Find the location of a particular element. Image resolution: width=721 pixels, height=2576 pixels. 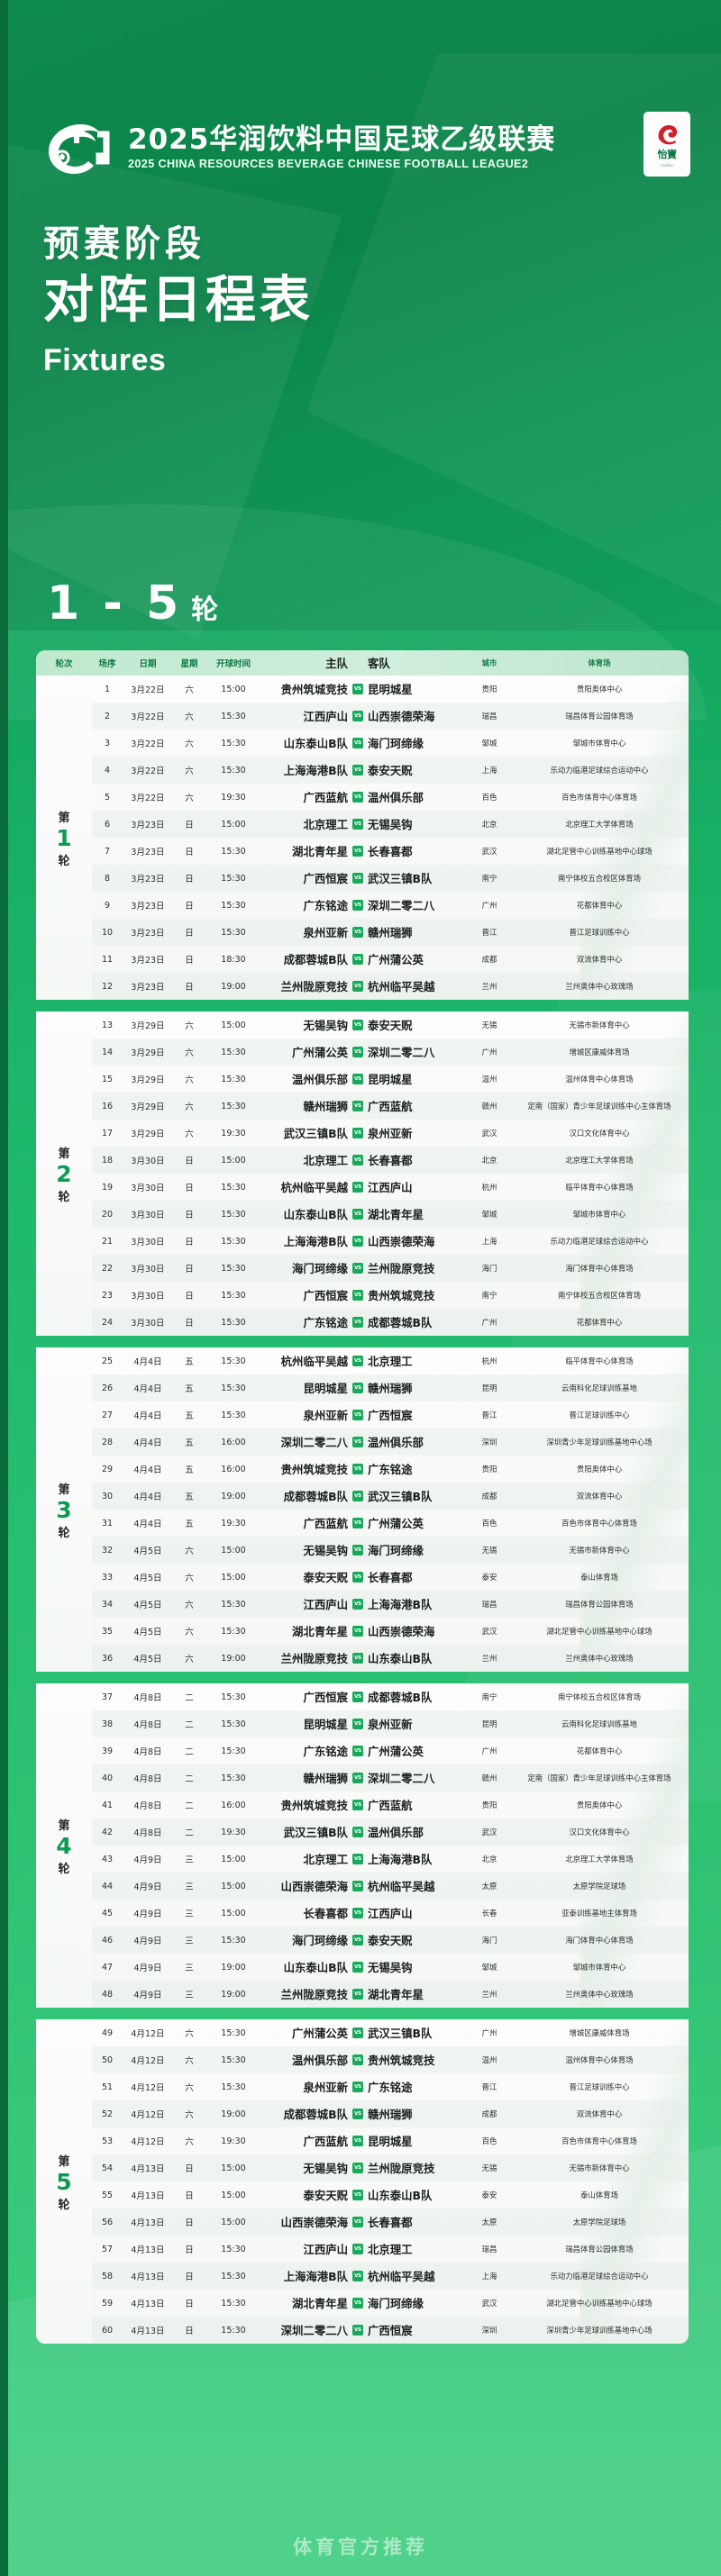

table-row: 3 3月22日 六 15:30 山东泰山B队 VS 海门珂缔缘 邹城 邹城市体育中心 is located at coordinates (390, 743).